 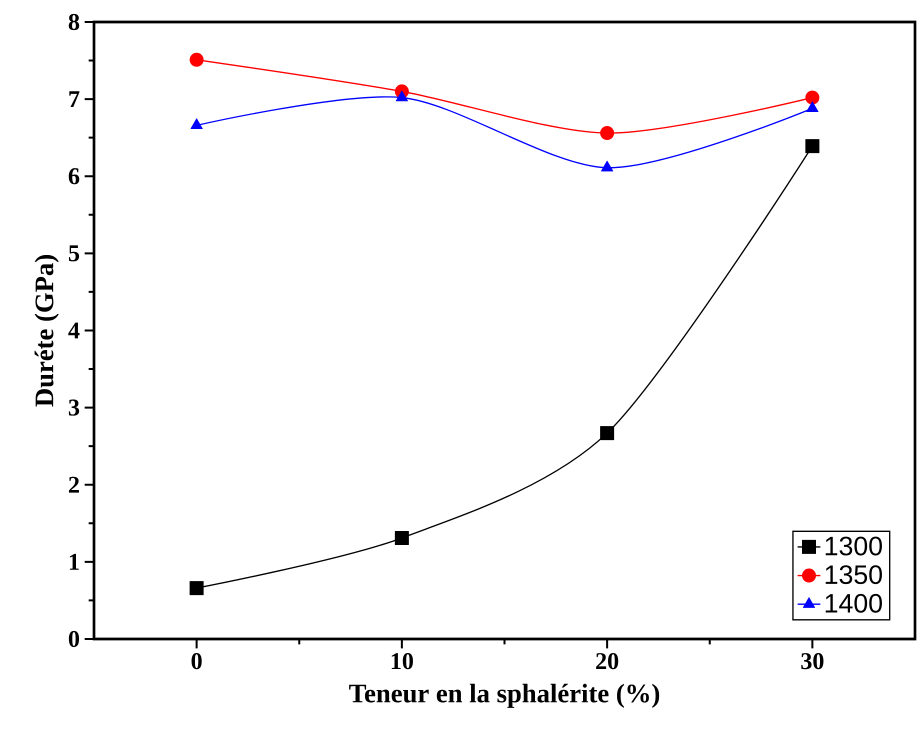 What do you see at coordinates (74, 176) in the screenshot?
I see `y-tick-label: 6` at bounding box center [74, 176].